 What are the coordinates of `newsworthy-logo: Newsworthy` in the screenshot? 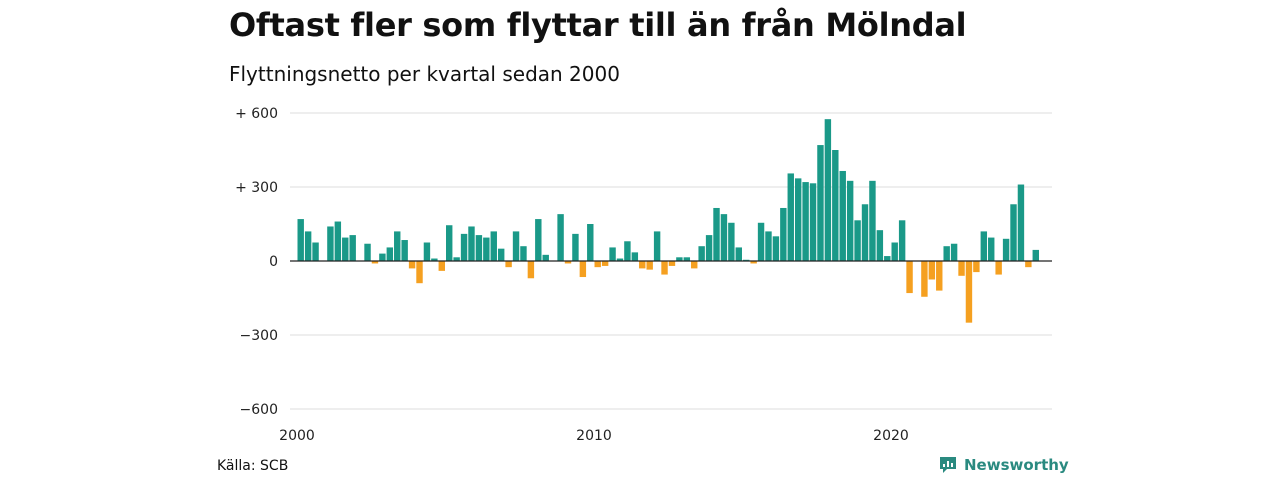 It's located at (1003, 465).